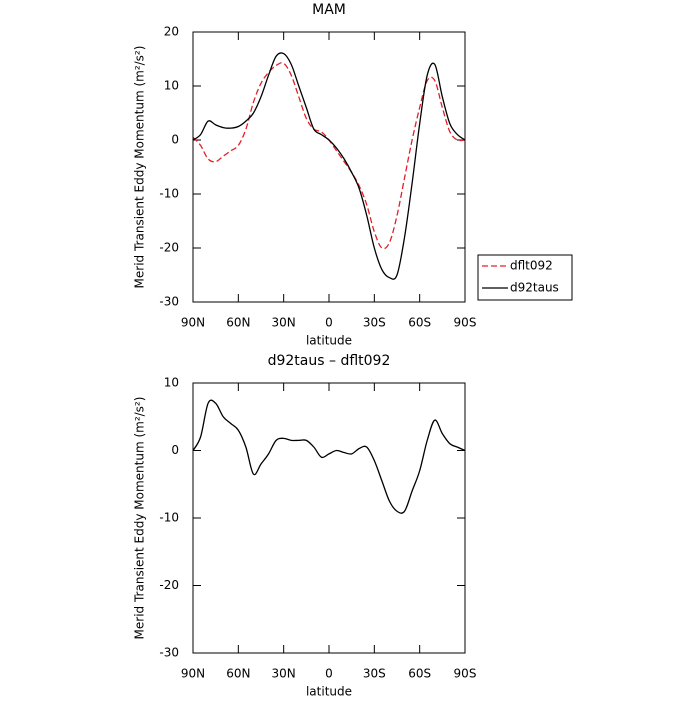  Describe the element at coordinates (534, 288) in the screenshot. I see `legend-label: d92taus` at that location.